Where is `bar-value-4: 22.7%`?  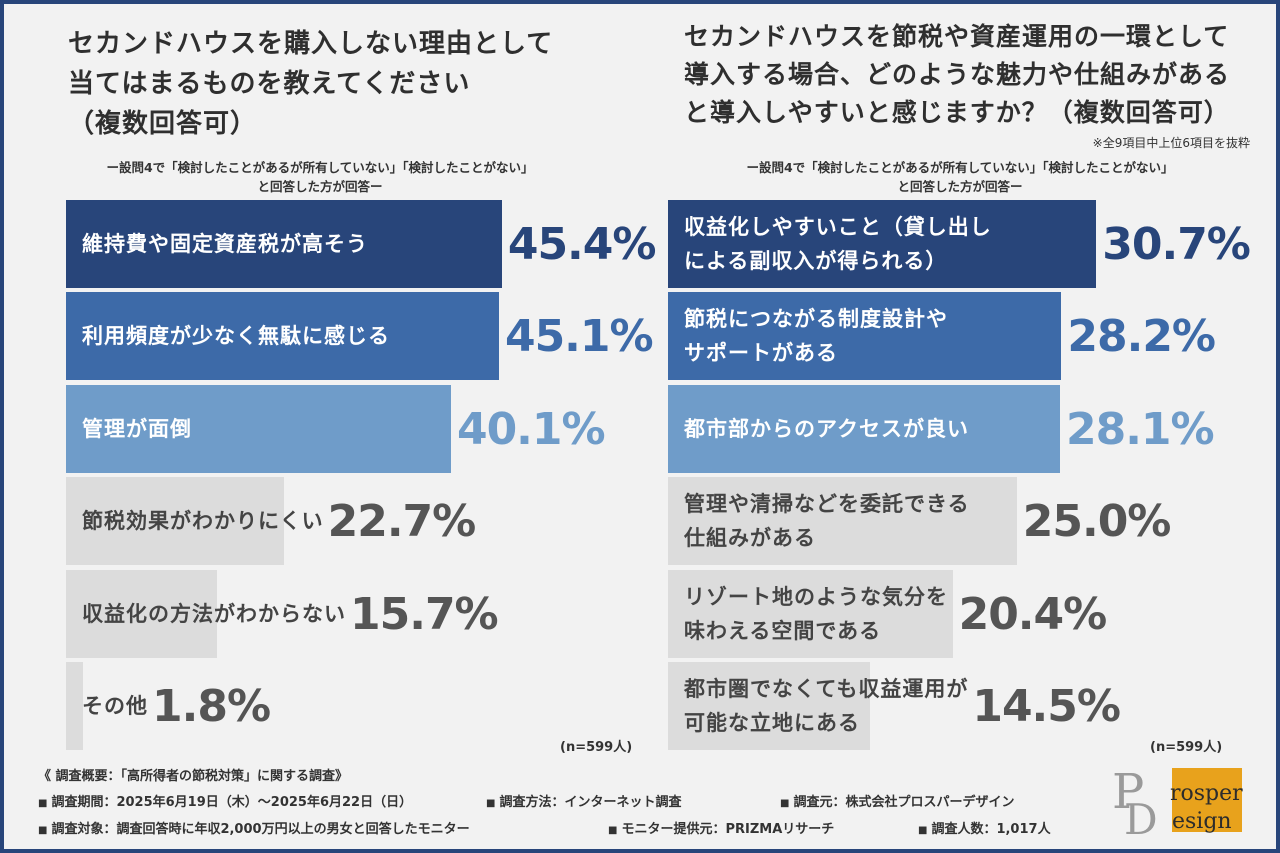
bar-value-4: 22.7% is located at coordinates (402, 521).